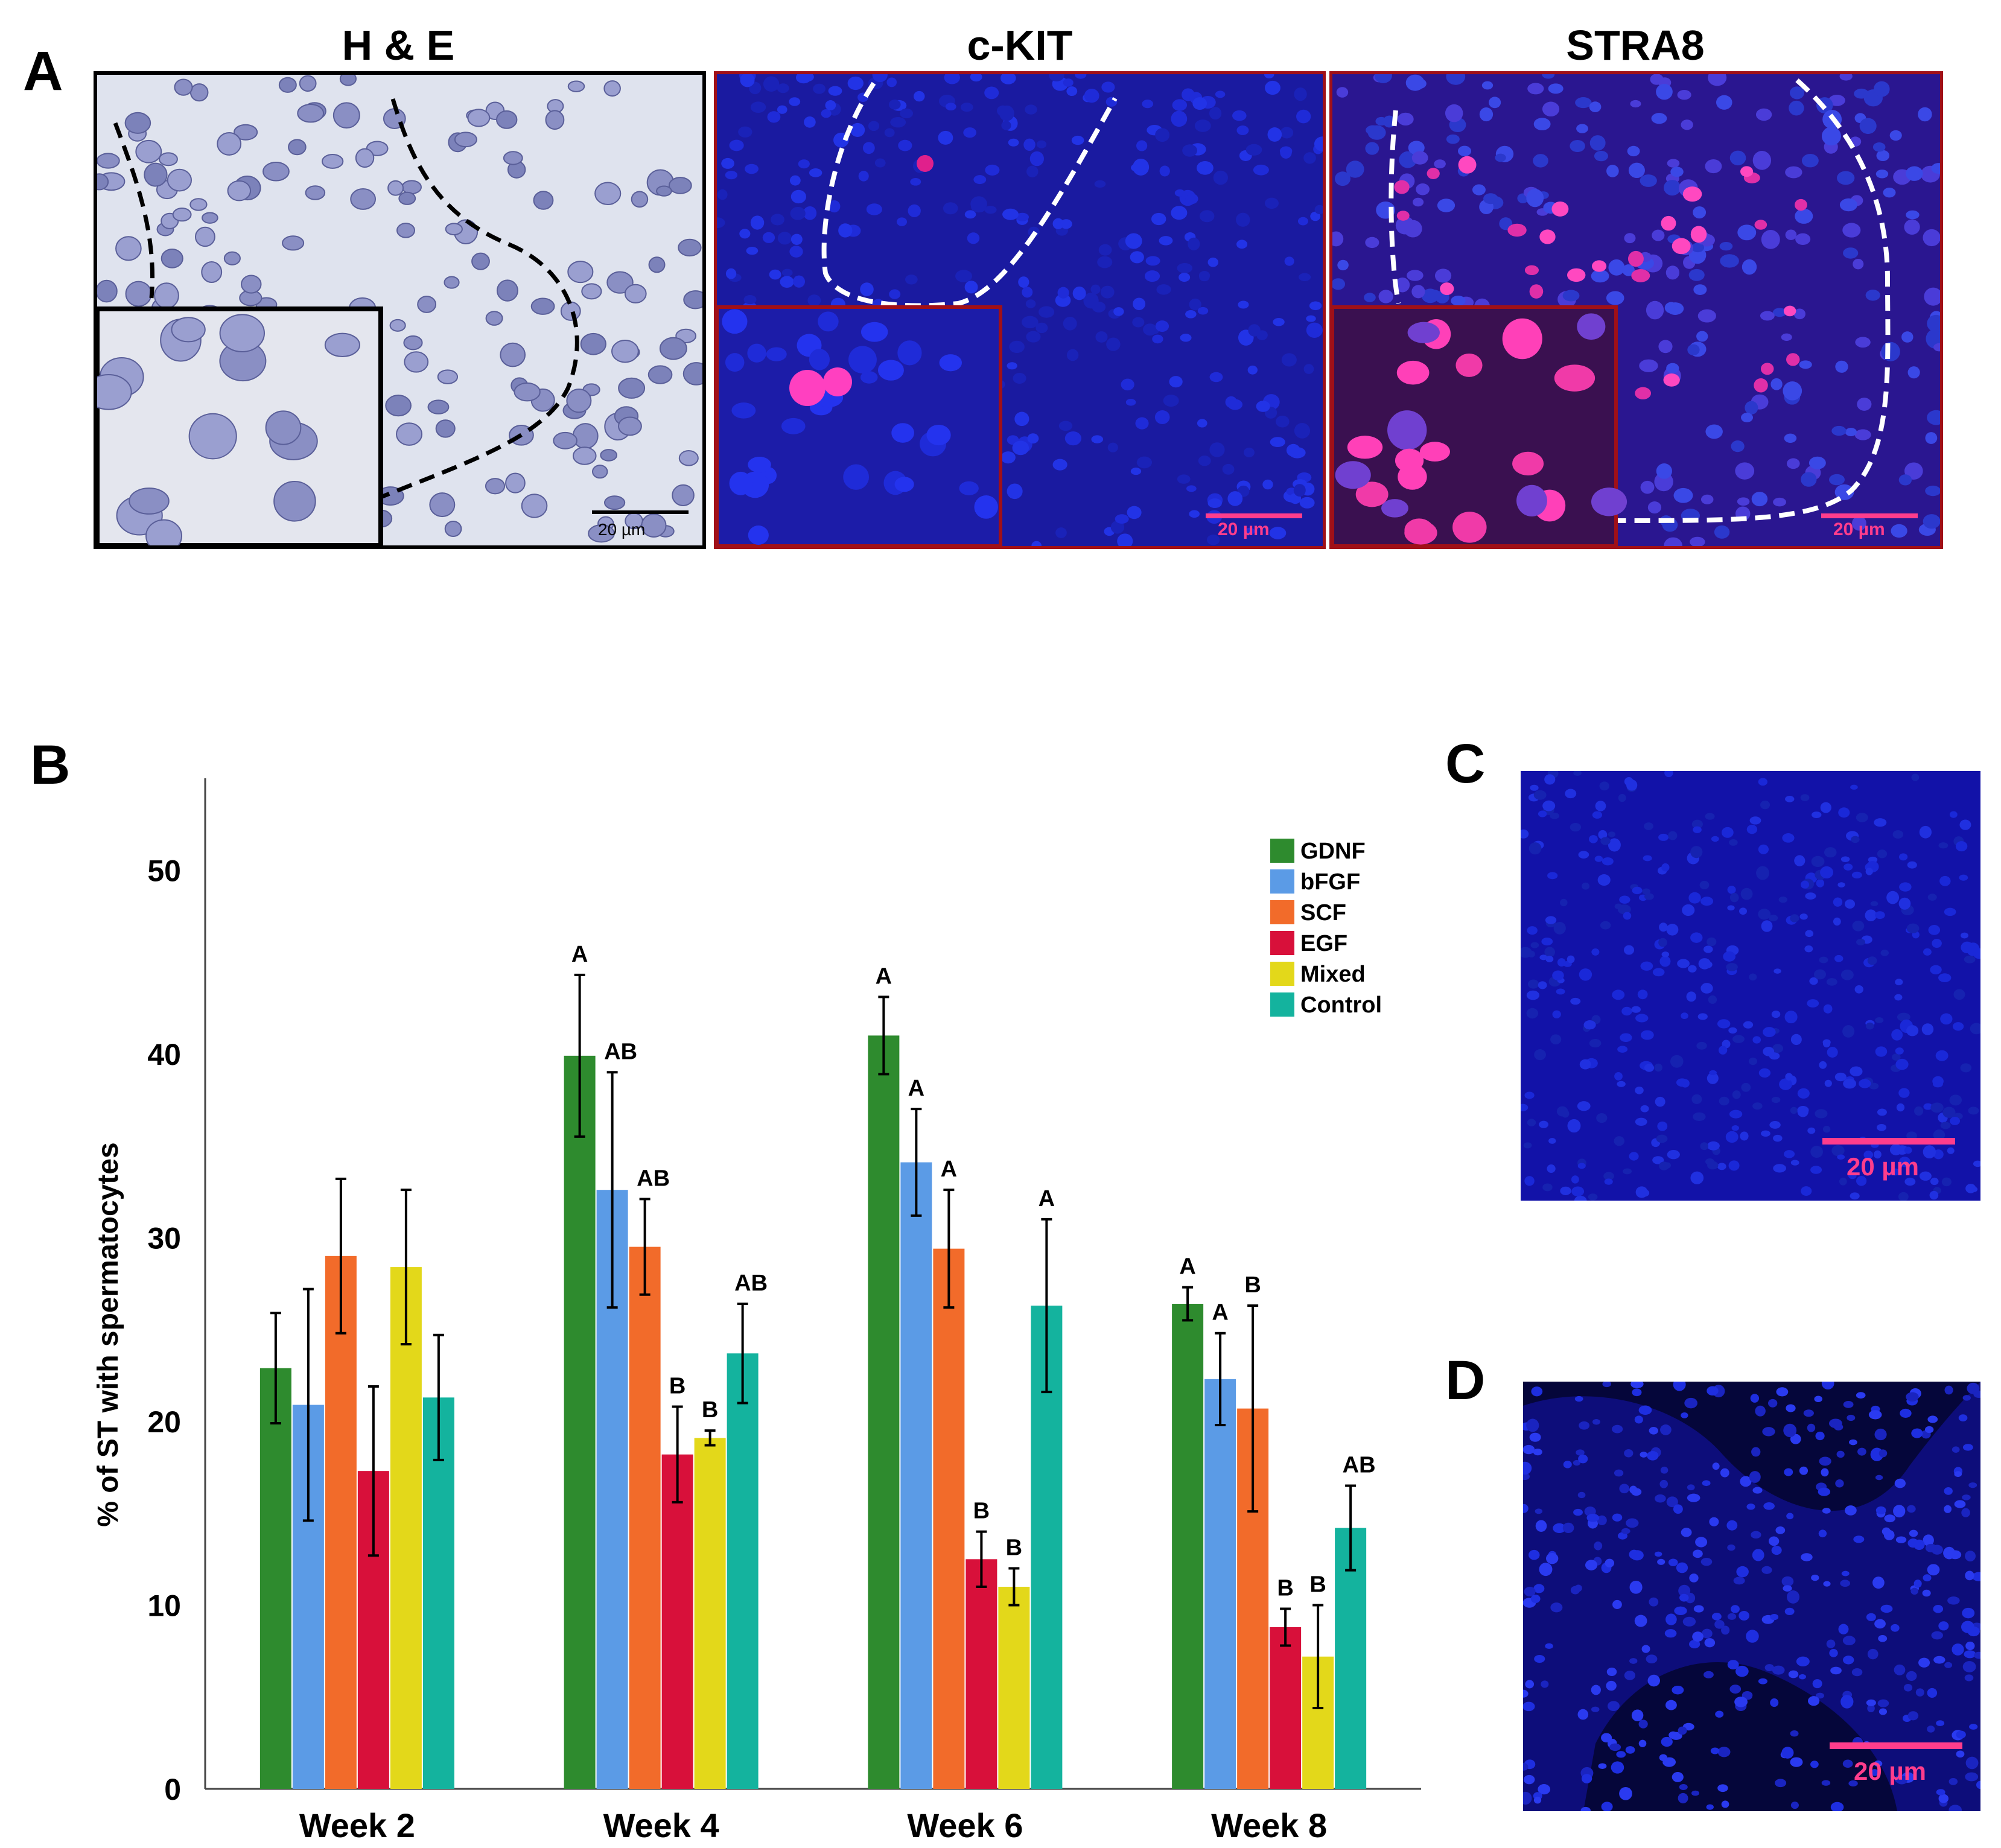 This screenshot has width=2001, height=1848. What do you see at coordinates (1244, 529) in the screenshot?
I see `ckit-scale-bar-label: 20 µm` at bounding box center [1244, 529].